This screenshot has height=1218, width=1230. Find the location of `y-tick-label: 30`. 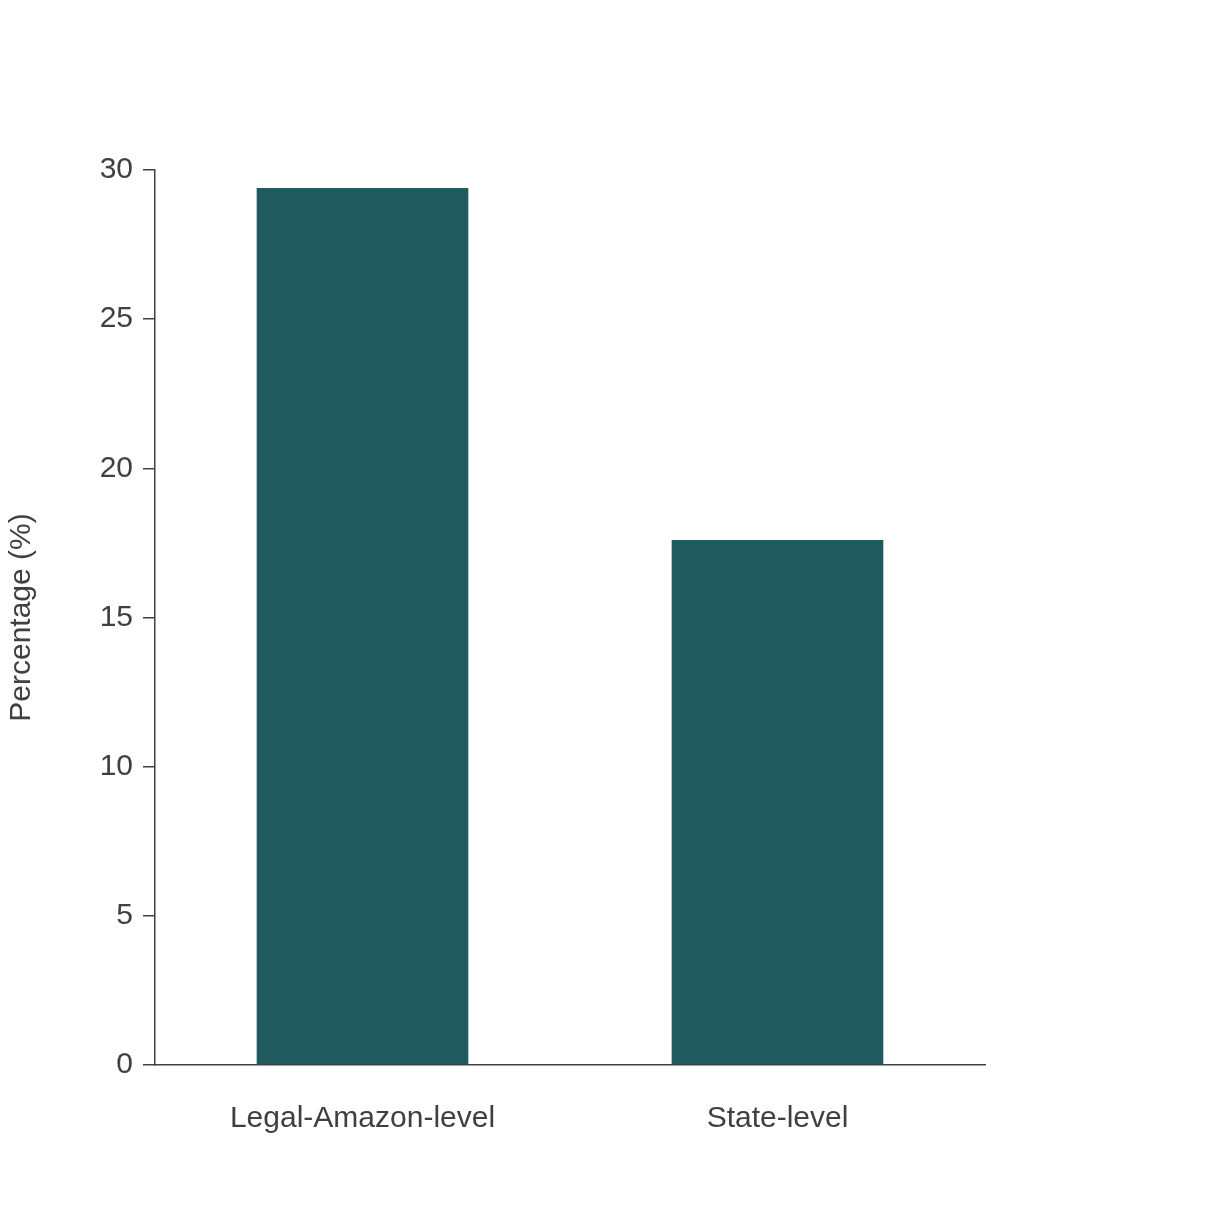

y-tick-label: 30 is located at coordinates (116, 168).